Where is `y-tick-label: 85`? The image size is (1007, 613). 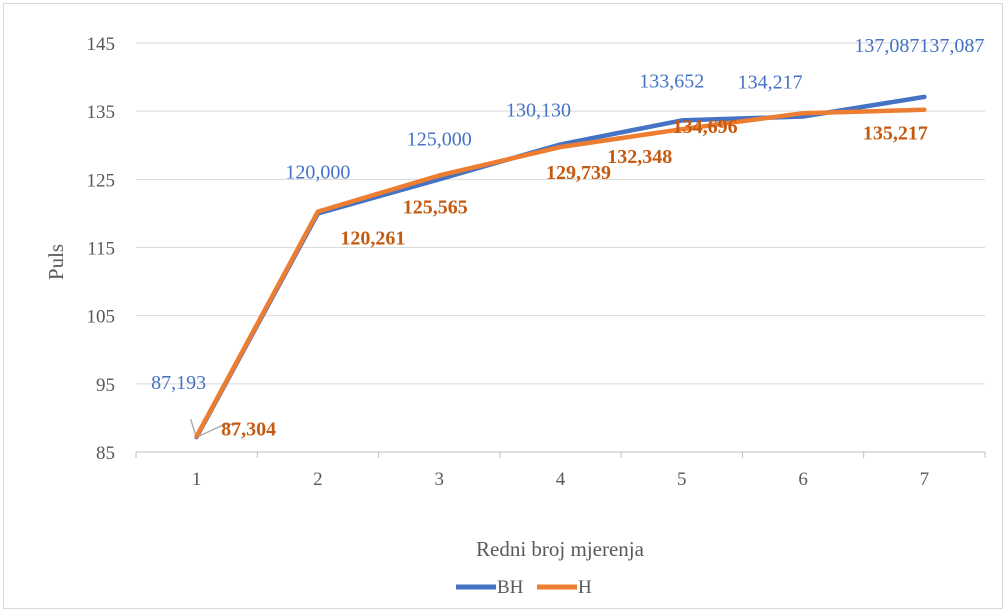
y-tick-label: 85 is located at coordinates (105, 453).